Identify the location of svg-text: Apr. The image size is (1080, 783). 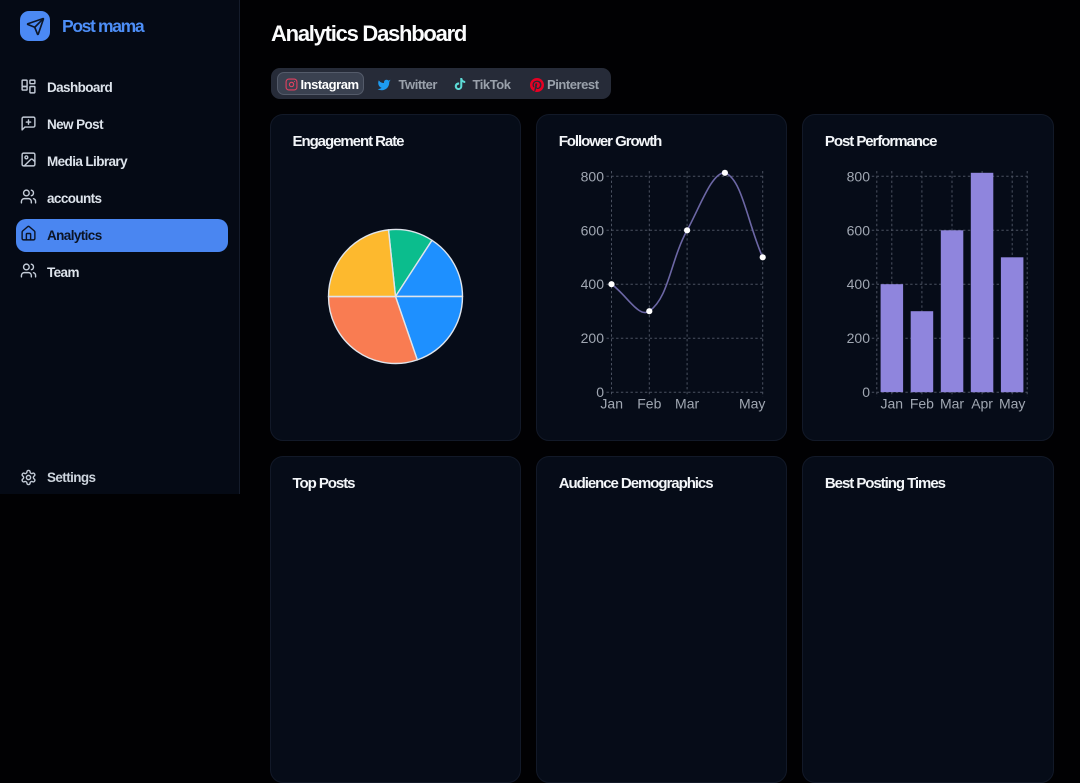
(982, 403).